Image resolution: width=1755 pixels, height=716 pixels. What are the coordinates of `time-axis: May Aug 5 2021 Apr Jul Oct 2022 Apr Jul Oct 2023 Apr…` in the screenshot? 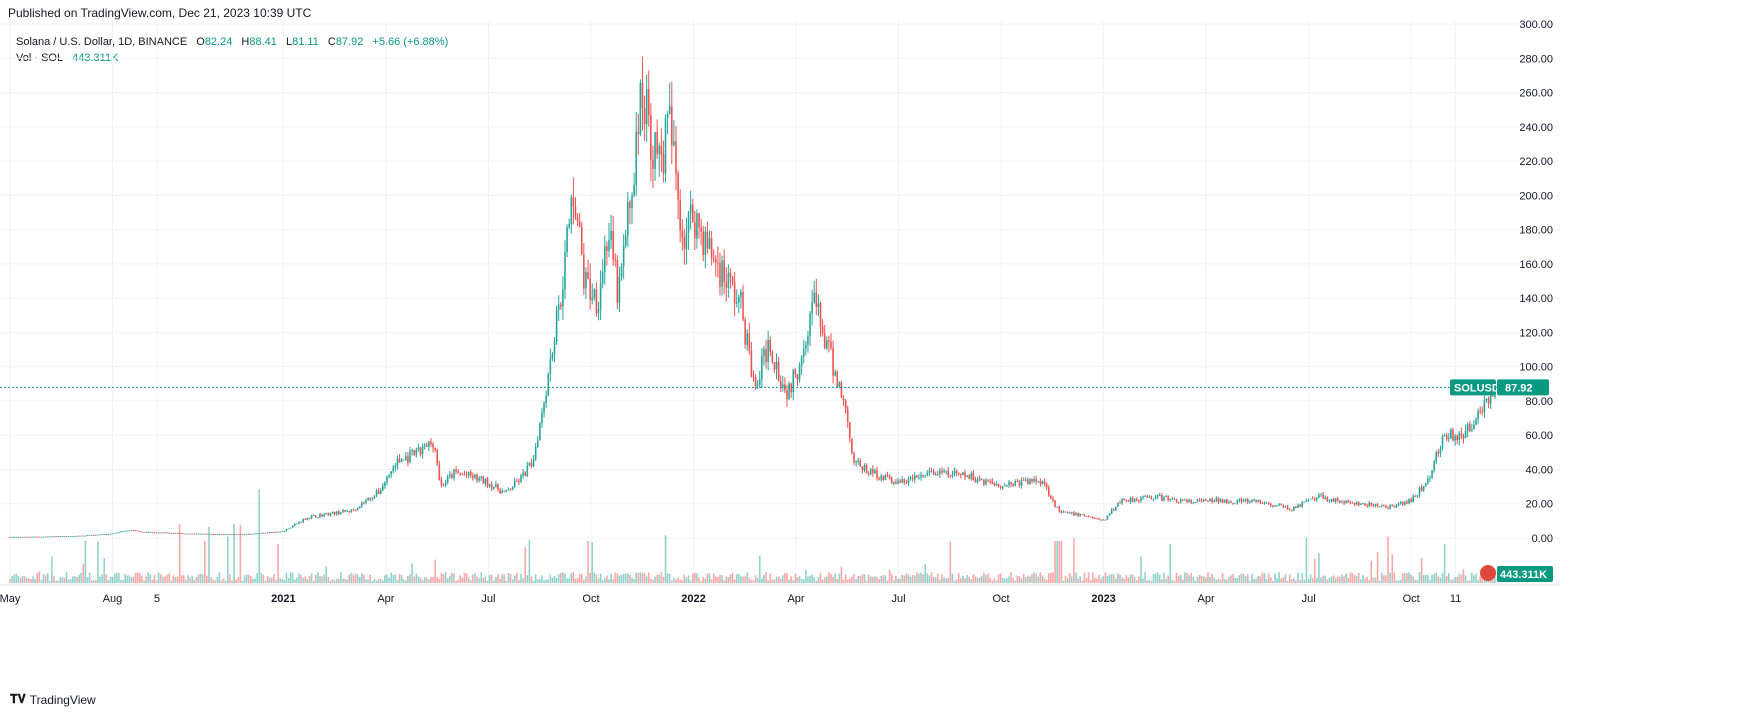 It's located at (730, 599).